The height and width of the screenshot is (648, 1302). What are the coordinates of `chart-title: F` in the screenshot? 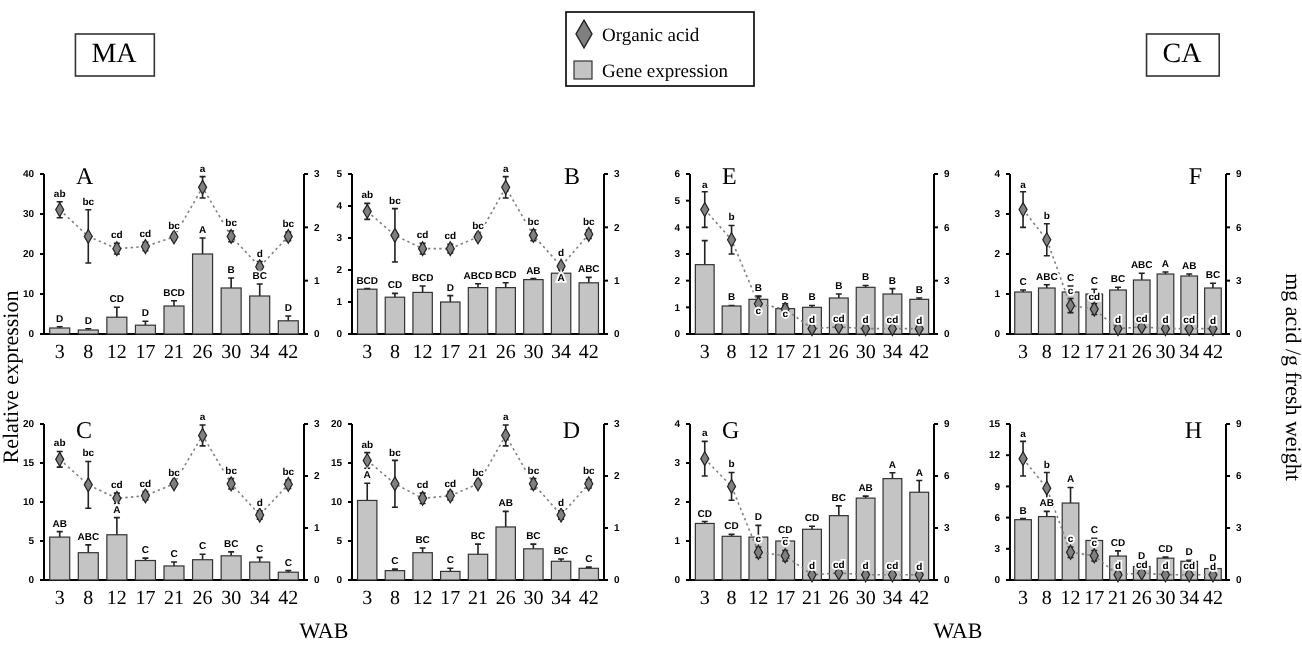 It's located at (1195, 176).